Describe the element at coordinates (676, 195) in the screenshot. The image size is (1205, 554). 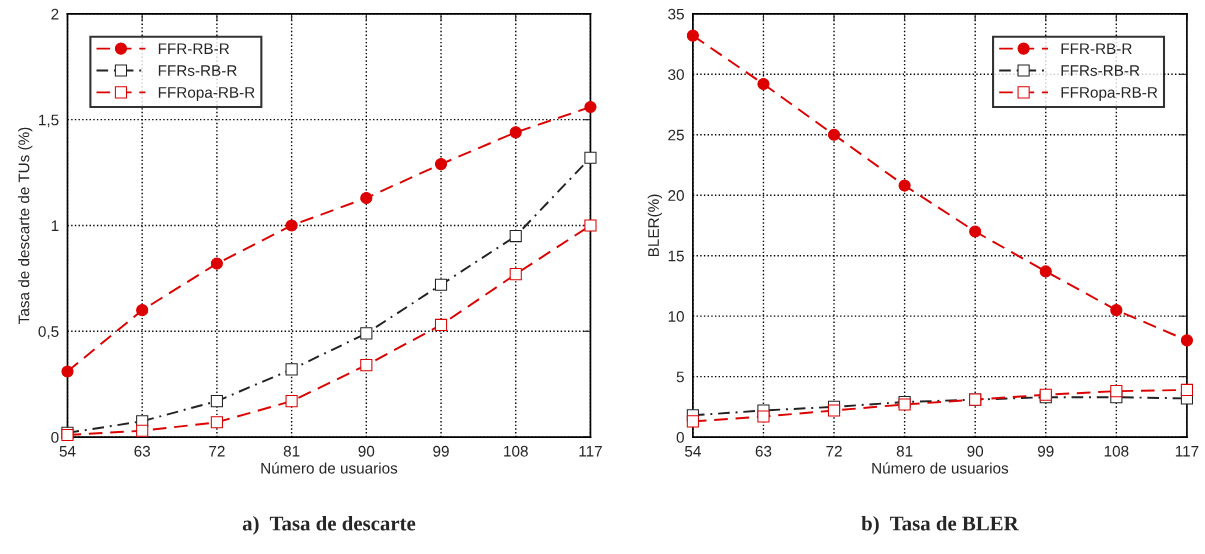
I see `y-tick-label: 20` at that location.